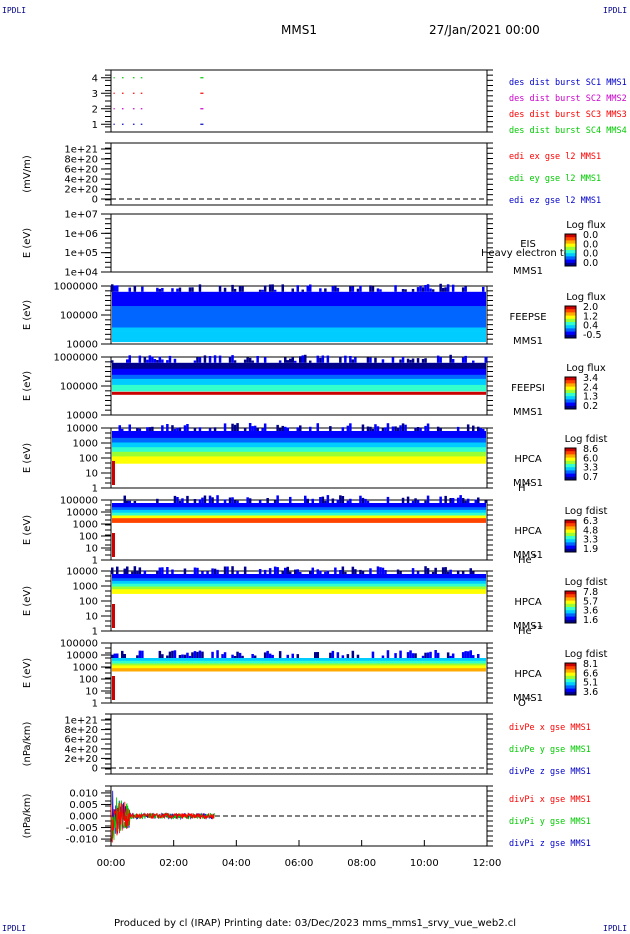 Image resolution: width=630 pixels, height=934 pixels. Describe the element at coordinates (528, 412) in the screenshot. I see `spacecraft-label-feepsi: MMS1` at that location.